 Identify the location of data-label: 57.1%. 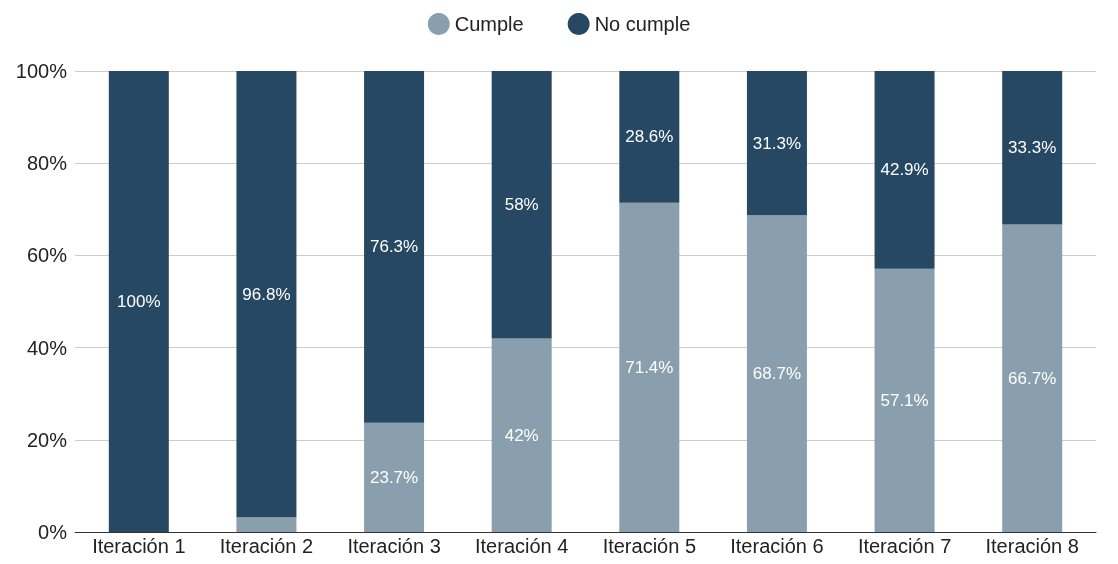
(904, 400).